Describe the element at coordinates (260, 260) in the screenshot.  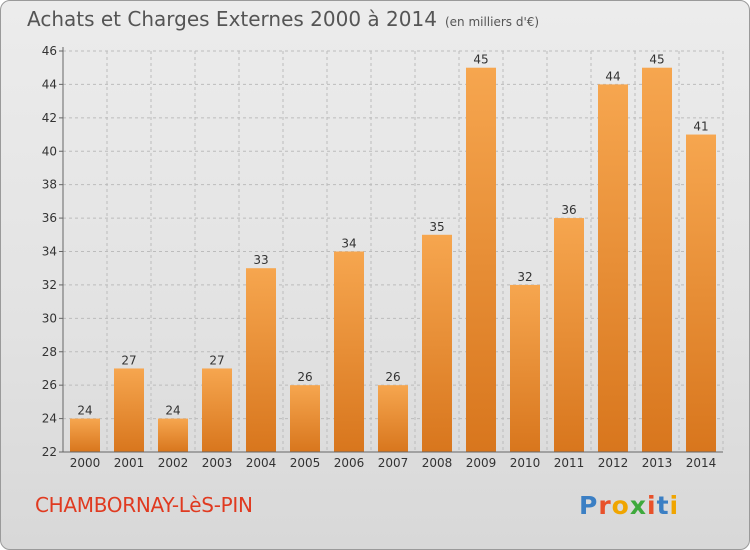
I see `bar-value-label: 33` at that location.